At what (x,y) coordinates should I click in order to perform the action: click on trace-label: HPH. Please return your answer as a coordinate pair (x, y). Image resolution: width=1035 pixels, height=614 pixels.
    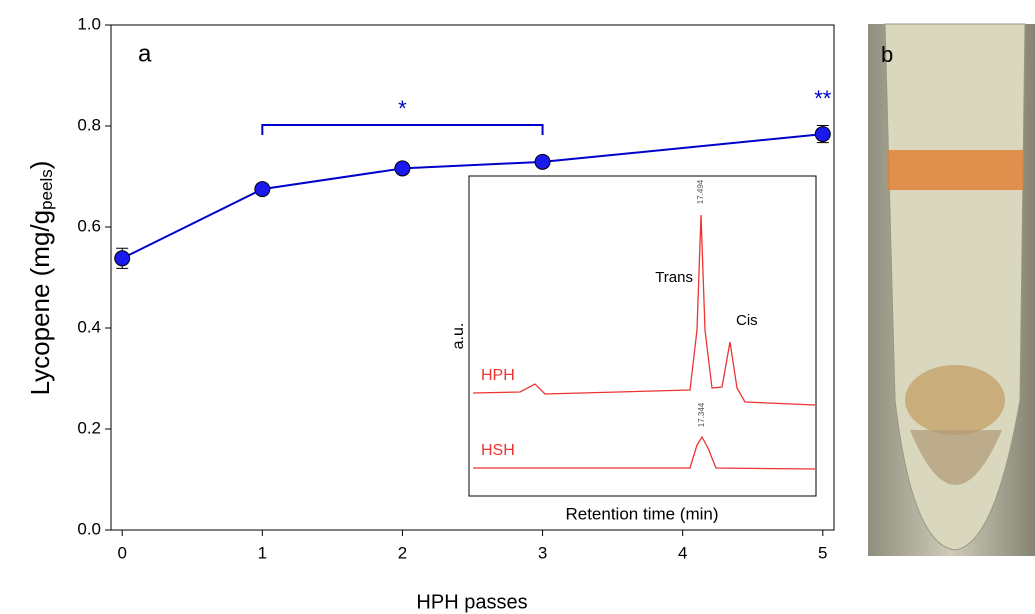
    Looking at the image, I should click on (498, 375).